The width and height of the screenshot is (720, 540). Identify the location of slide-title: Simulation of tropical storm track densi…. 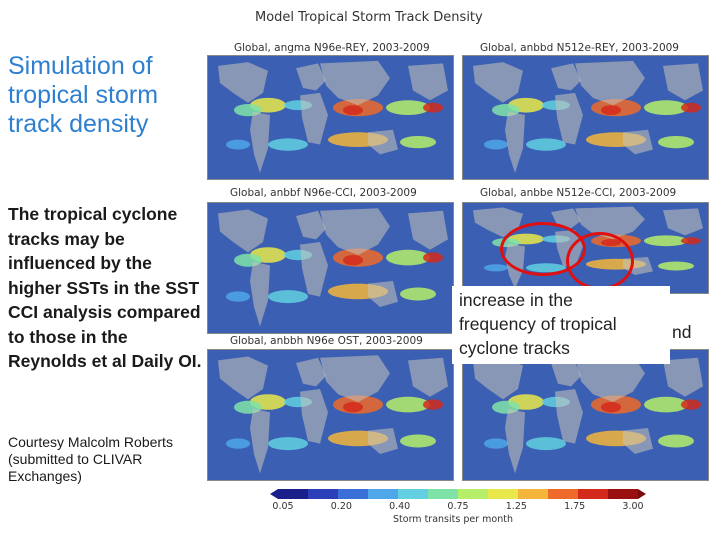
(83, 95).